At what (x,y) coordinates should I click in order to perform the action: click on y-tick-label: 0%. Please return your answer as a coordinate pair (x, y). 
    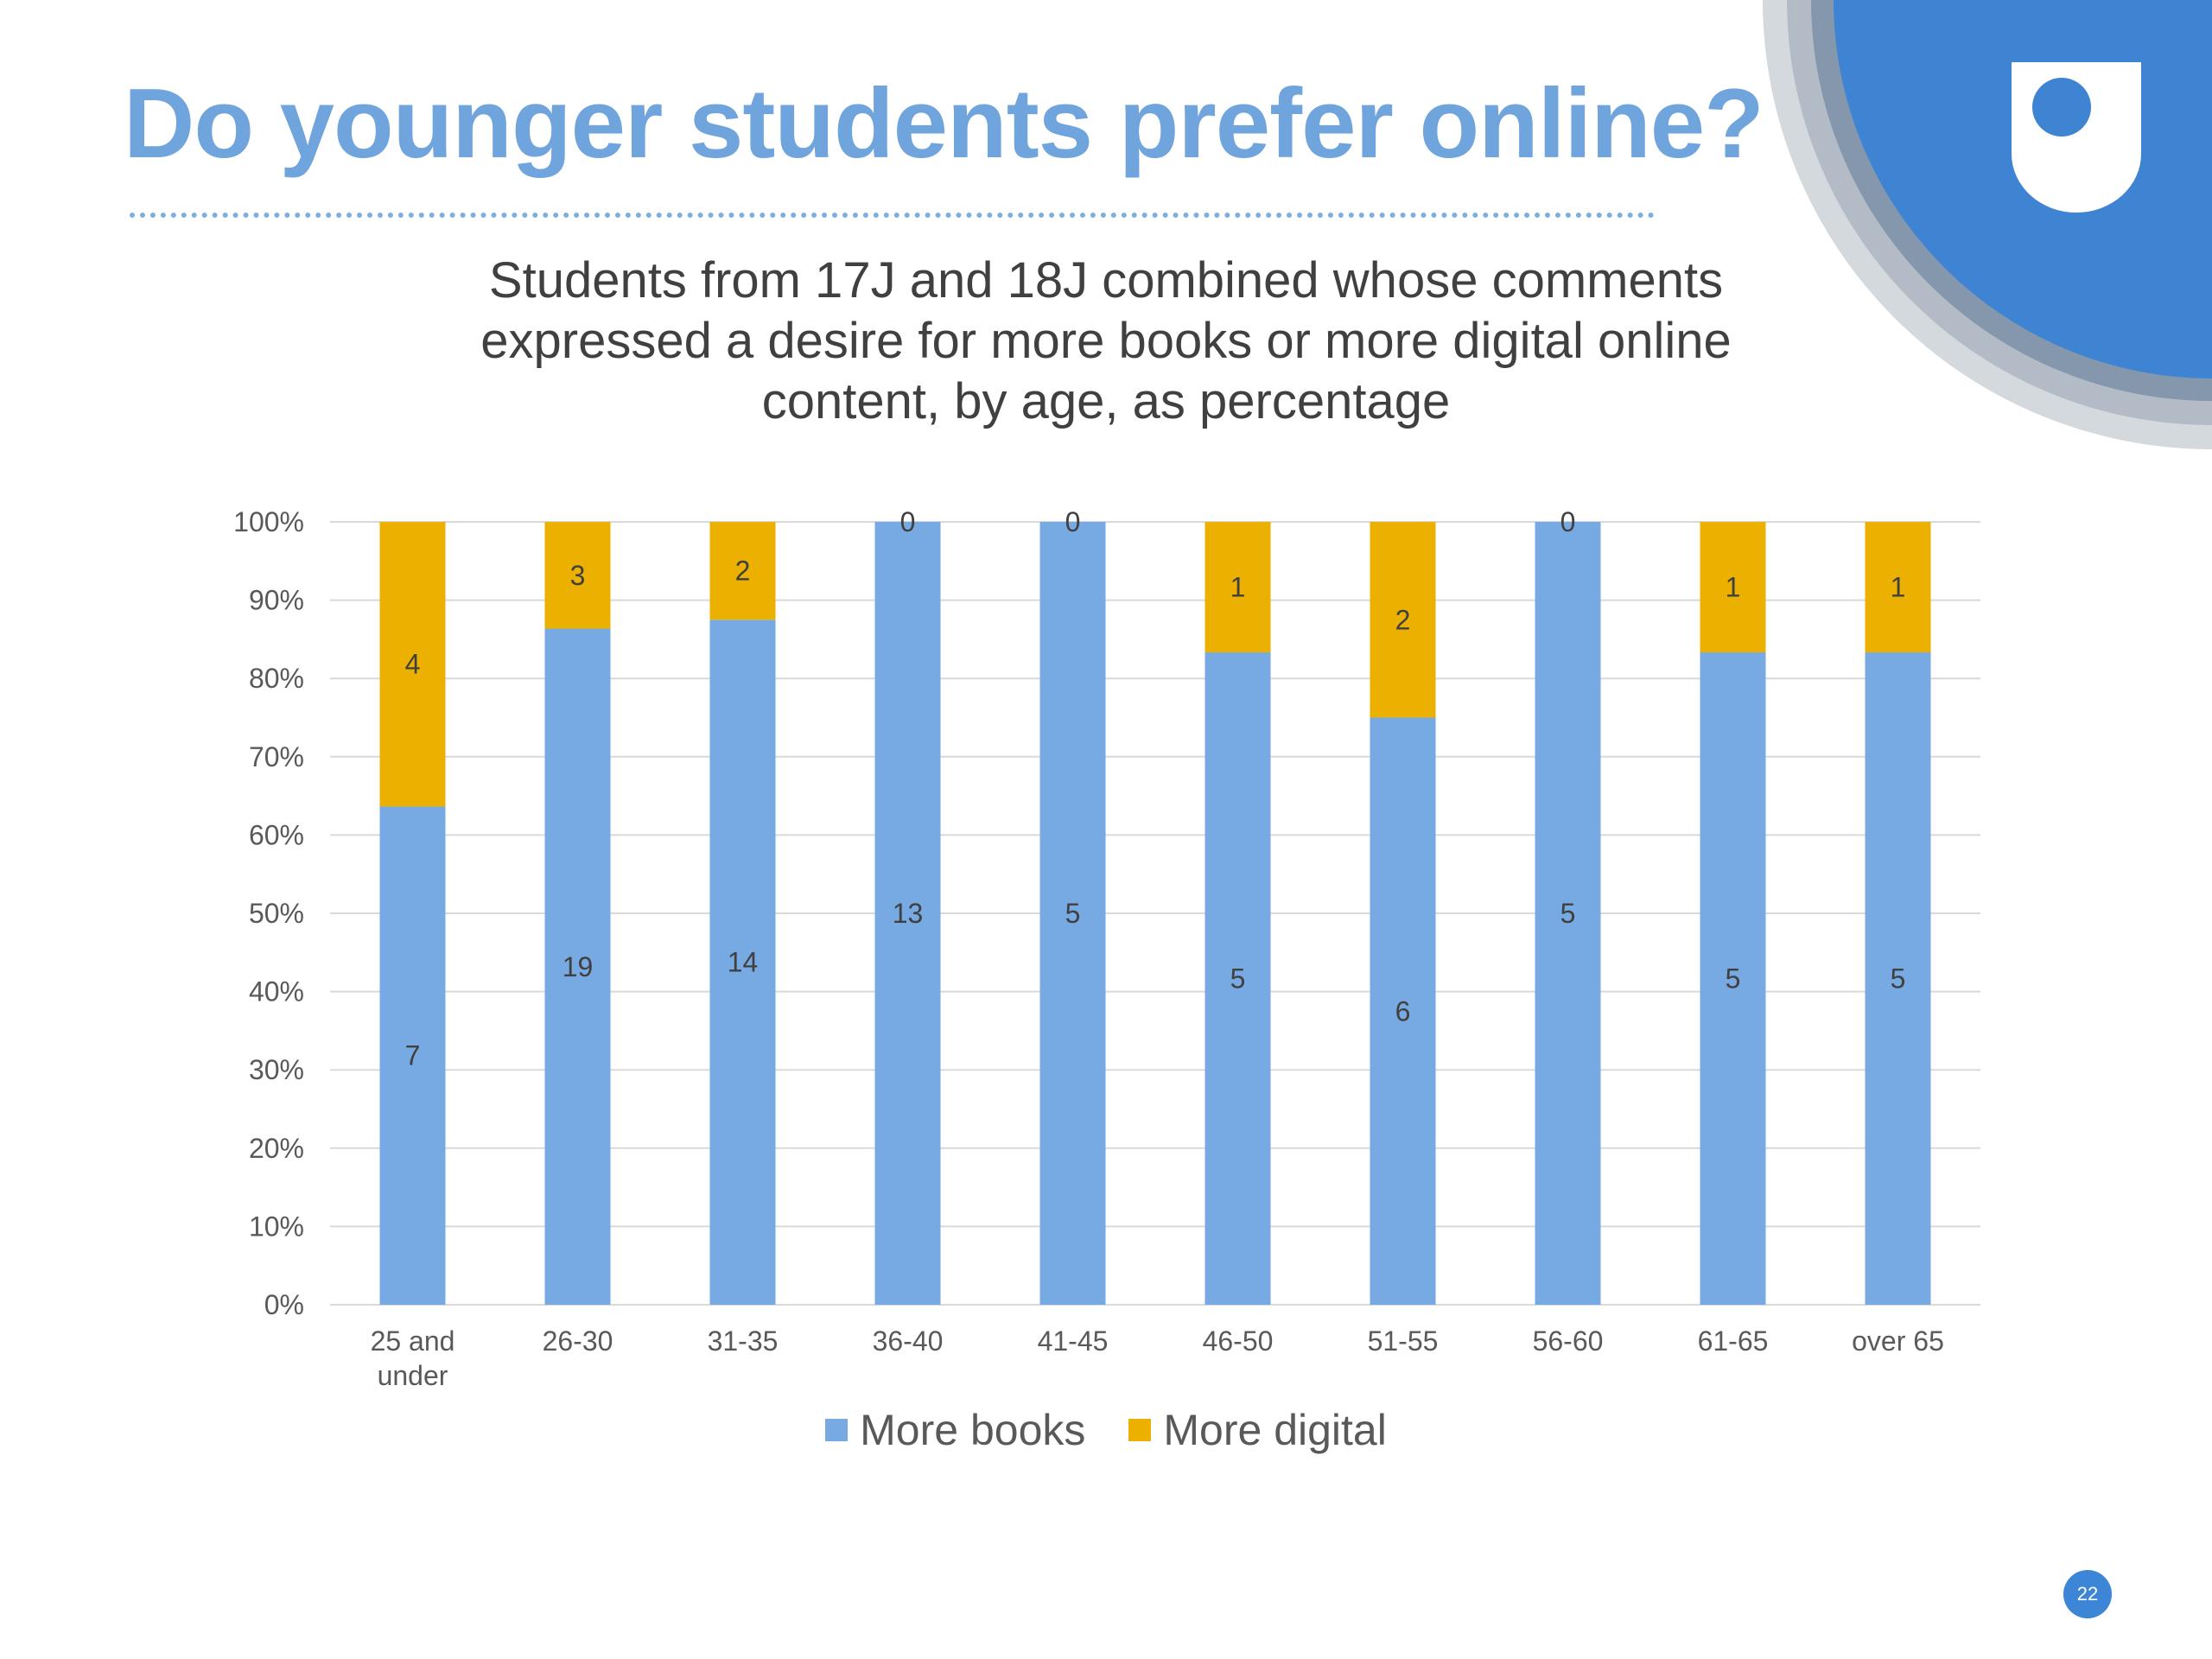
    Looking at the image, I should click on (284, 1304).